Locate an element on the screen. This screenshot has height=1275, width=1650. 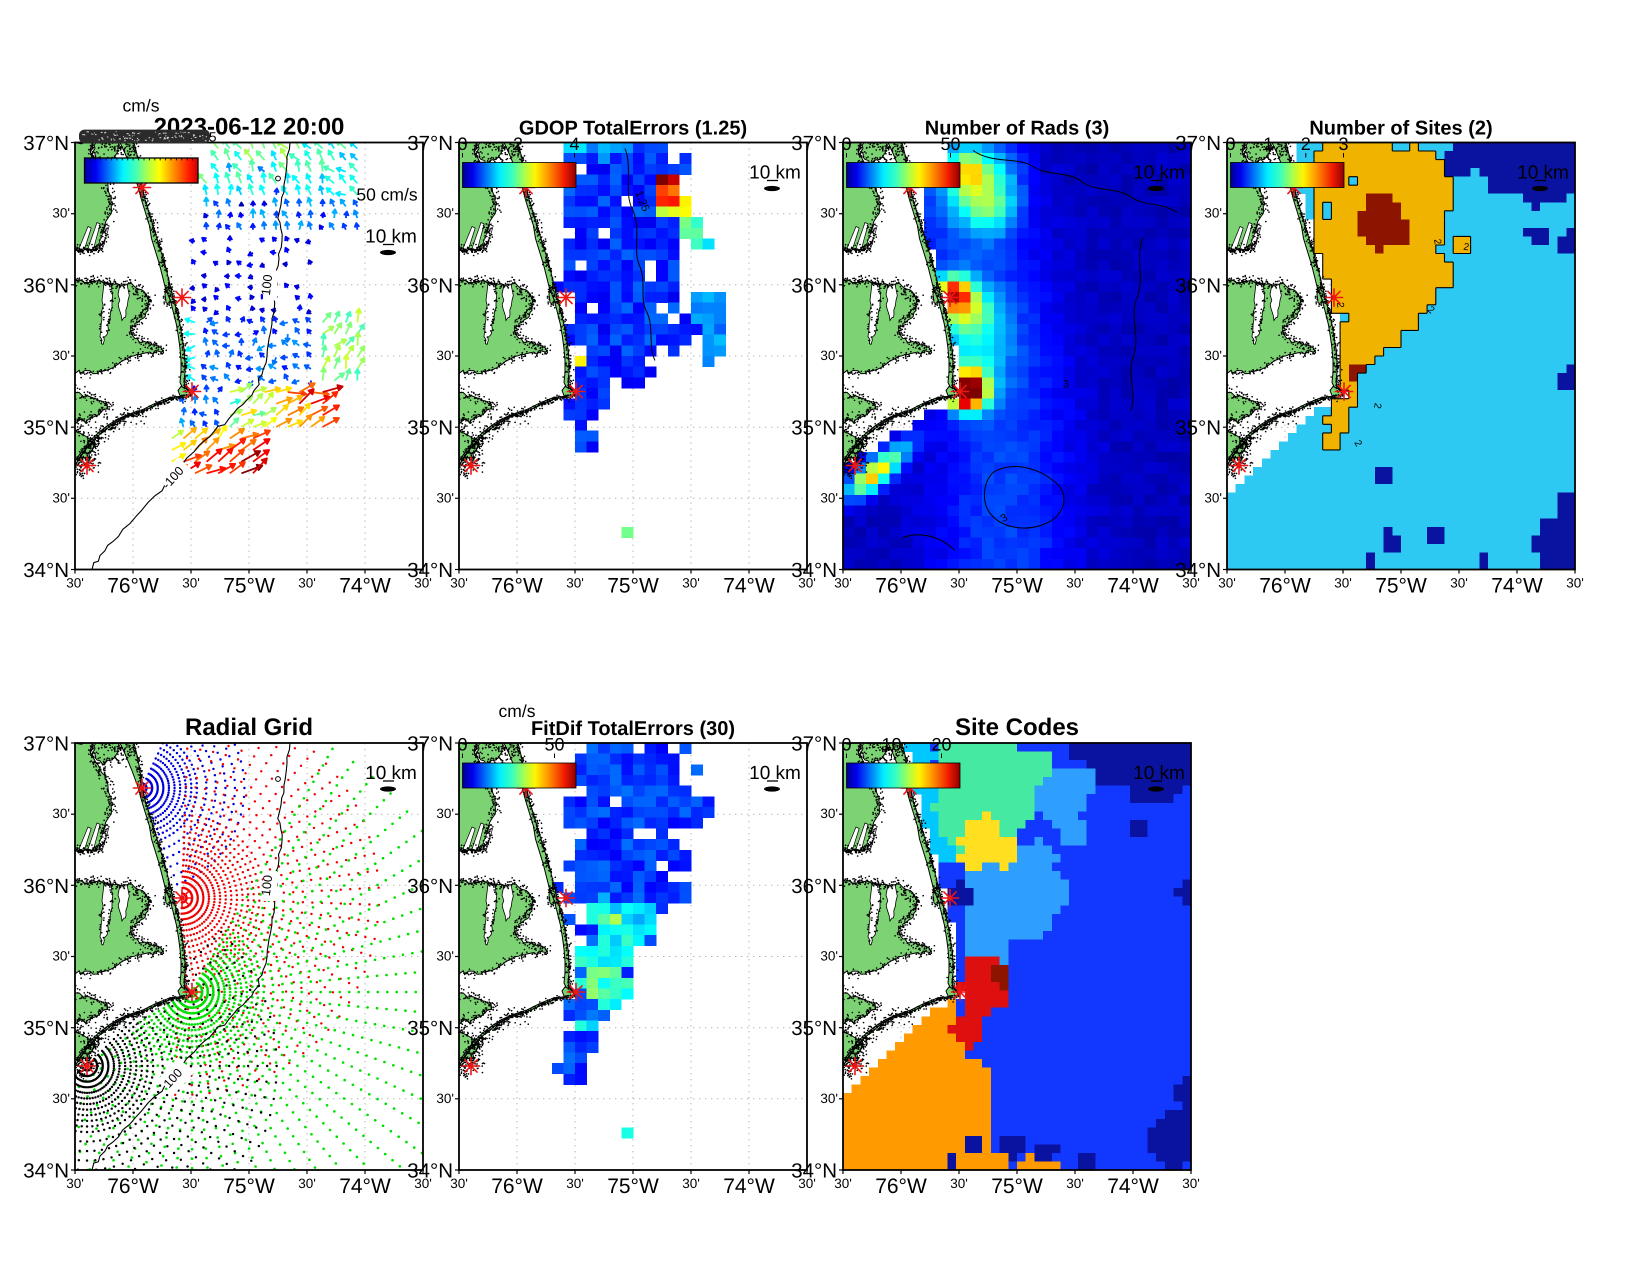
svg-text: 20 is located at coordinates (941, 745).